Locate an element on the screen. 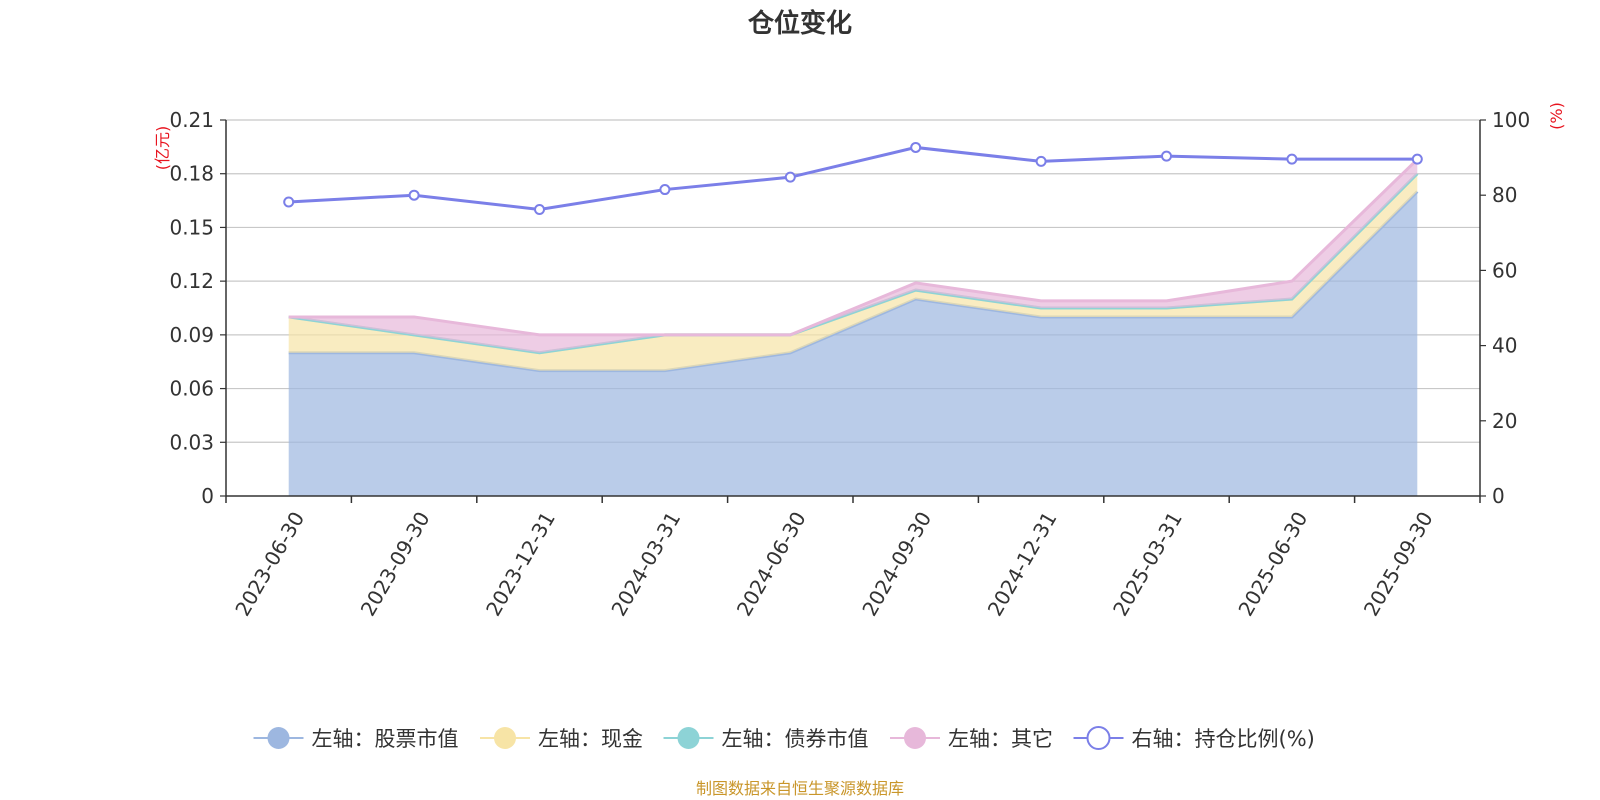 Image resolution: width=1600 pixels, height=800 pixels. chart-title: 仓位变化 is located at coordinates (799, 23).